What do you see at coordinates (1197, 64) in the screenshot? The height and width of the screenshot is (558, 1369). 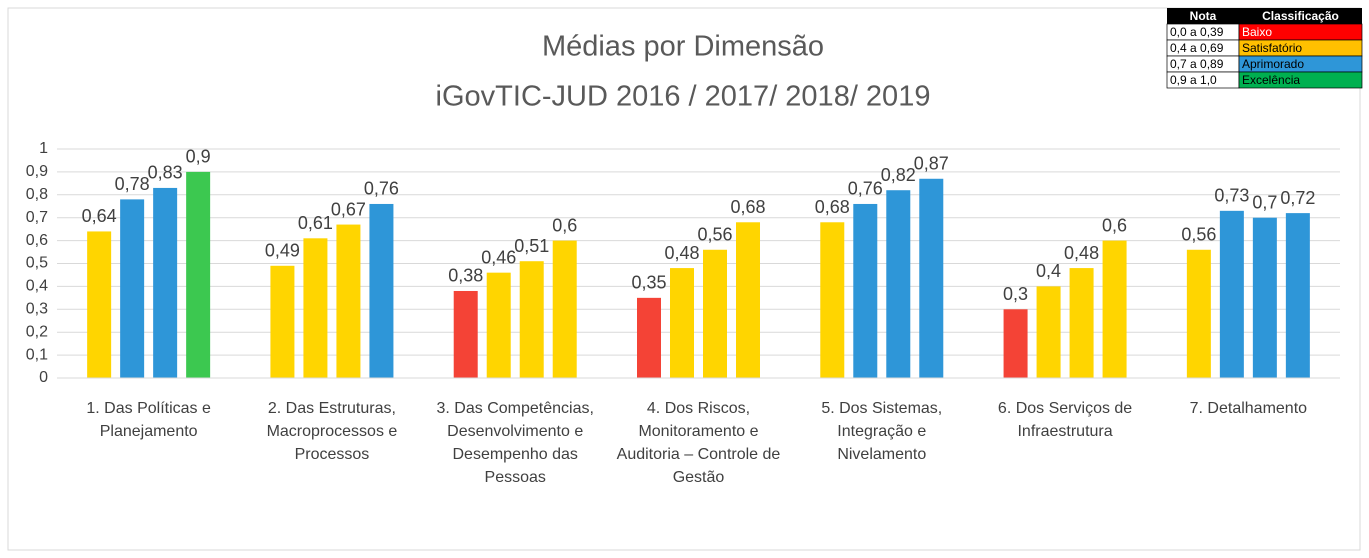 I see `table-nota: 0,7 a 0,89` at bounding box center [1197, 64].